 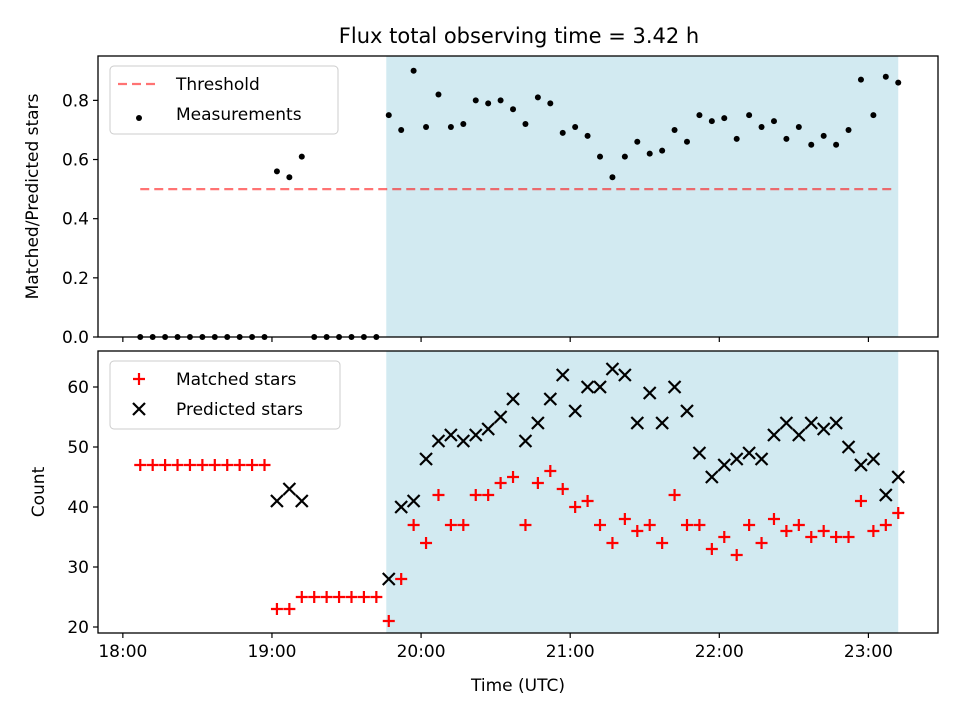 I want to click on y-tick-label: 0.4, so click(x=75, y=220).